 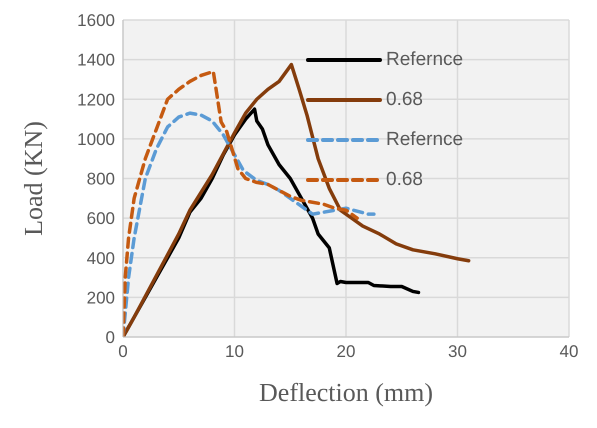 What do you see at coordinates (457, 352) in the screenshot?
I see `x-tick-label: 30` at bounding box center [457, 352].